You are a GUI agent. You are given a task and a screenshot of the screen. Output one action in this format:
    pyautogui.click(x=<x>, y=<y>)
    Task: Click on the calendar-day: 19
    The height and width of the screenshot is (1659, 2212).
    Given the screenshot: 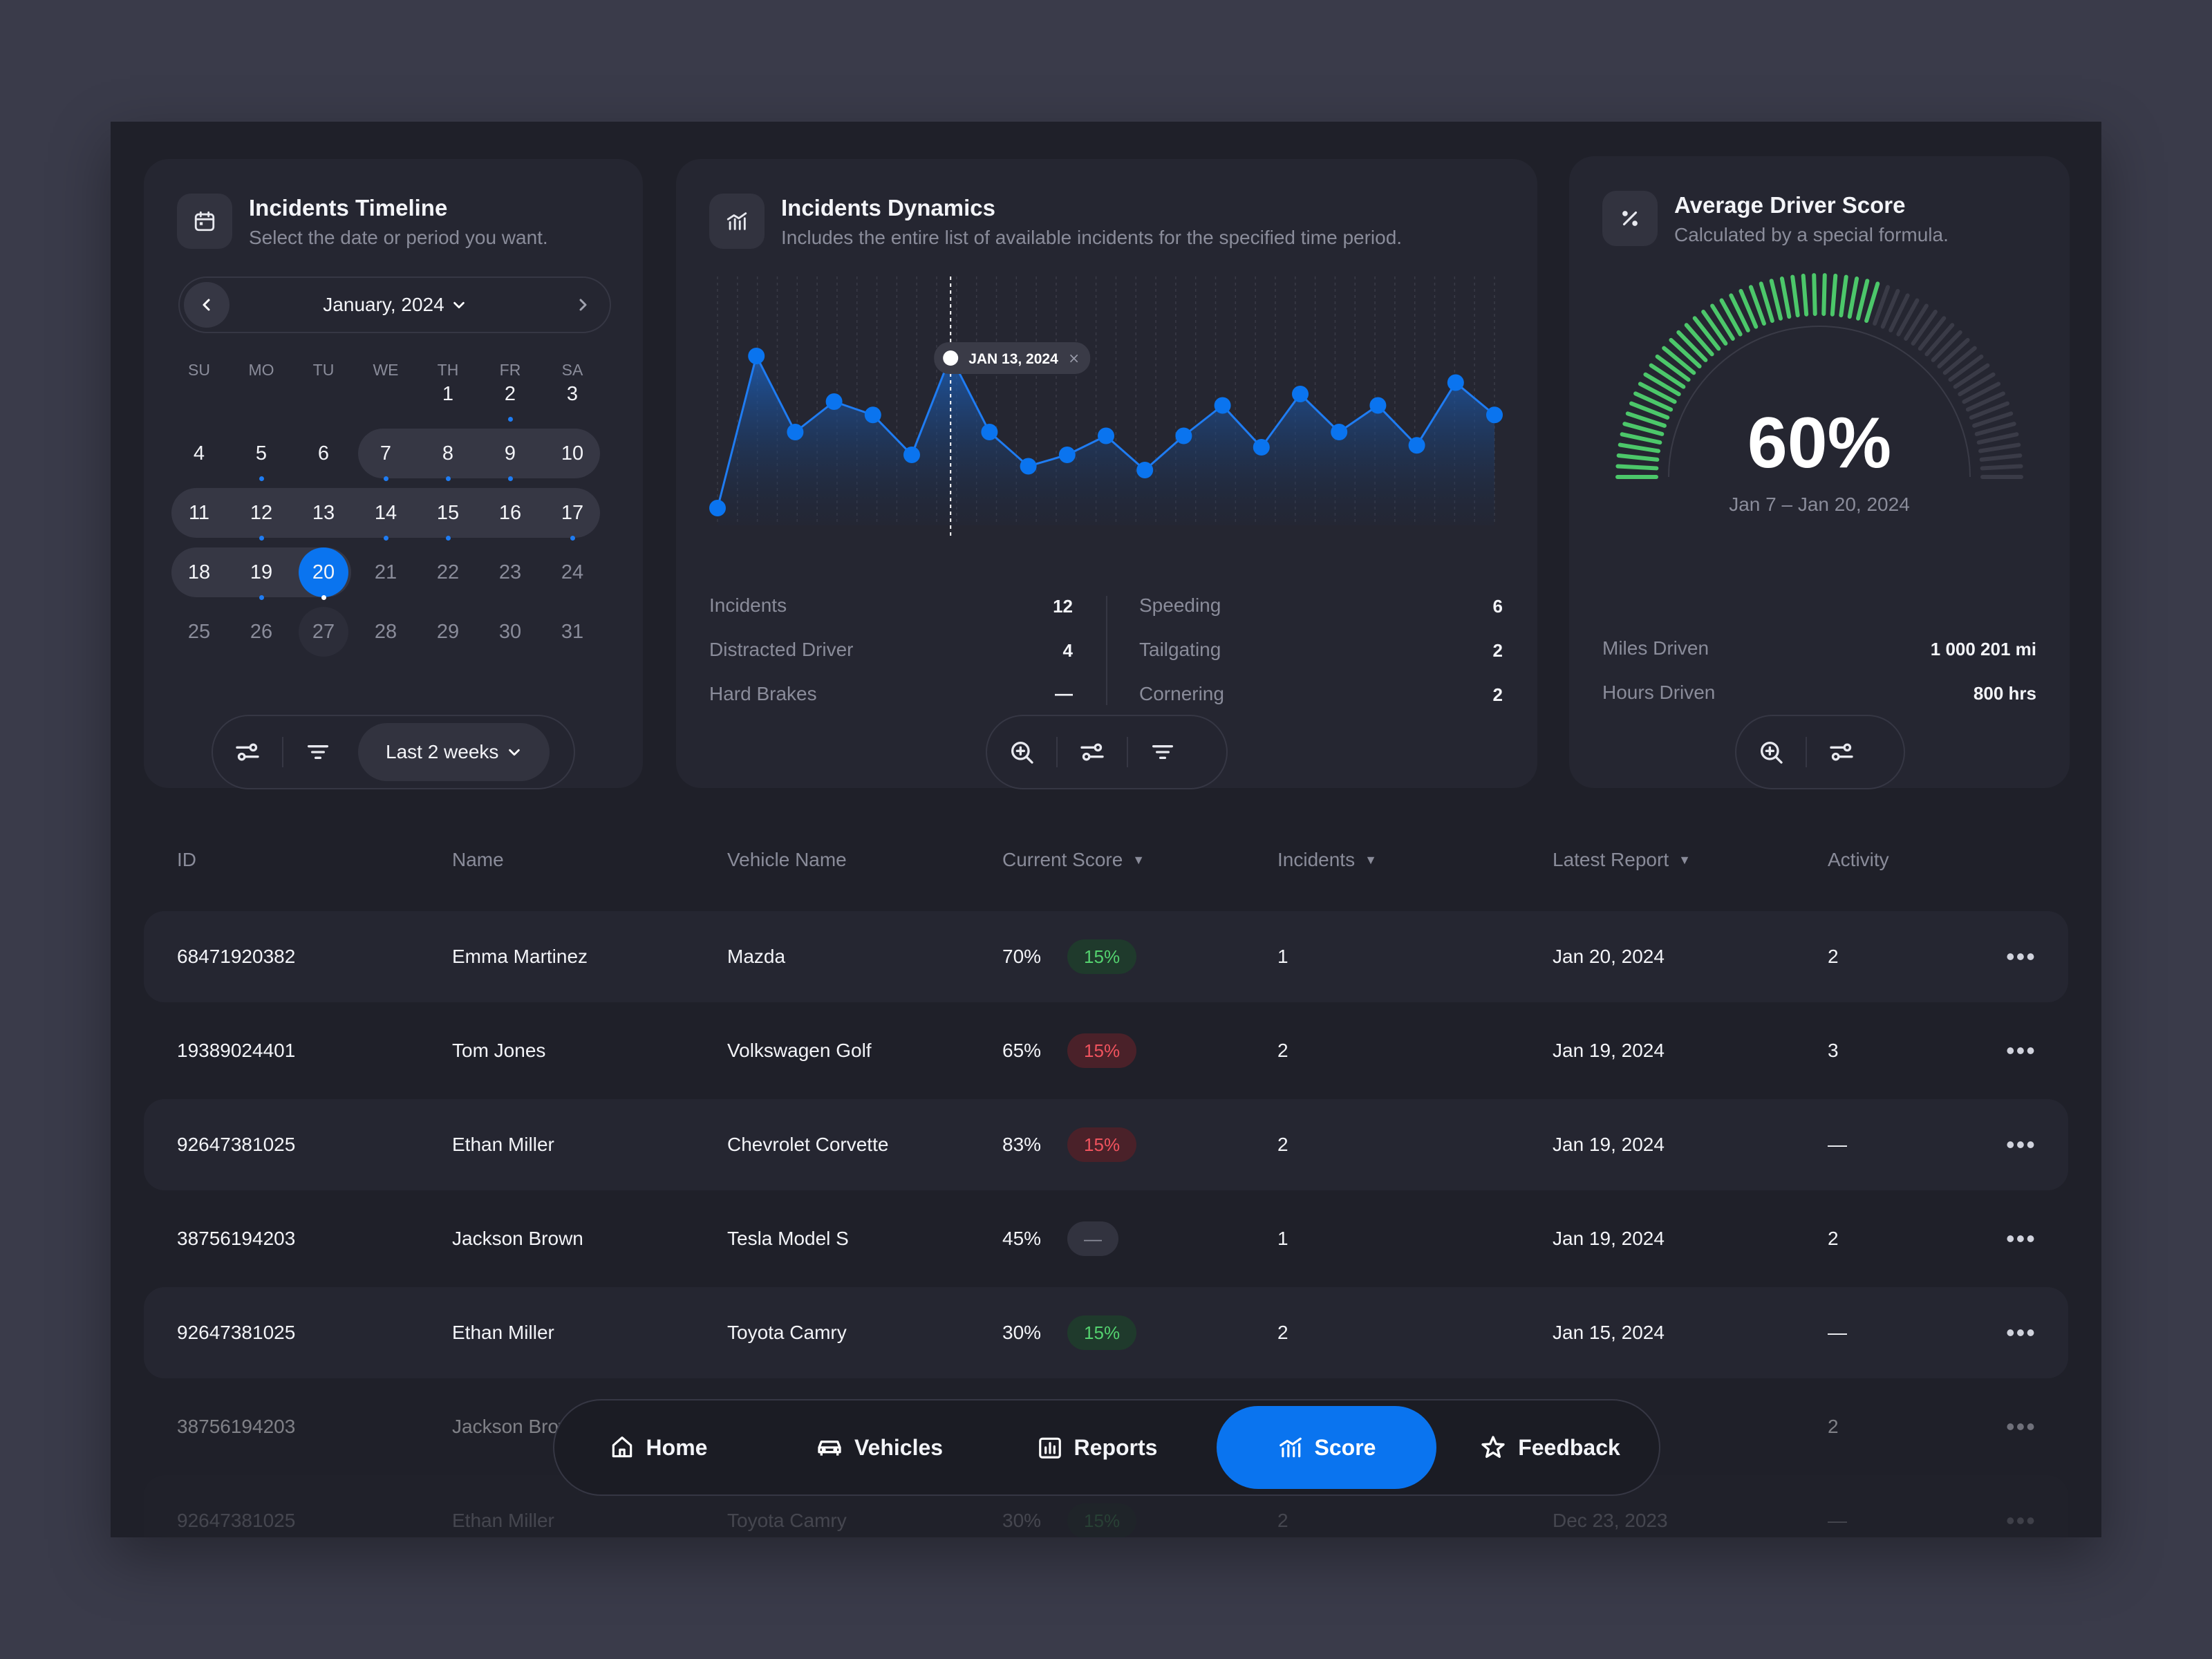 What is the action you would take?
    pyautogui.click(x=261, y=574)
    